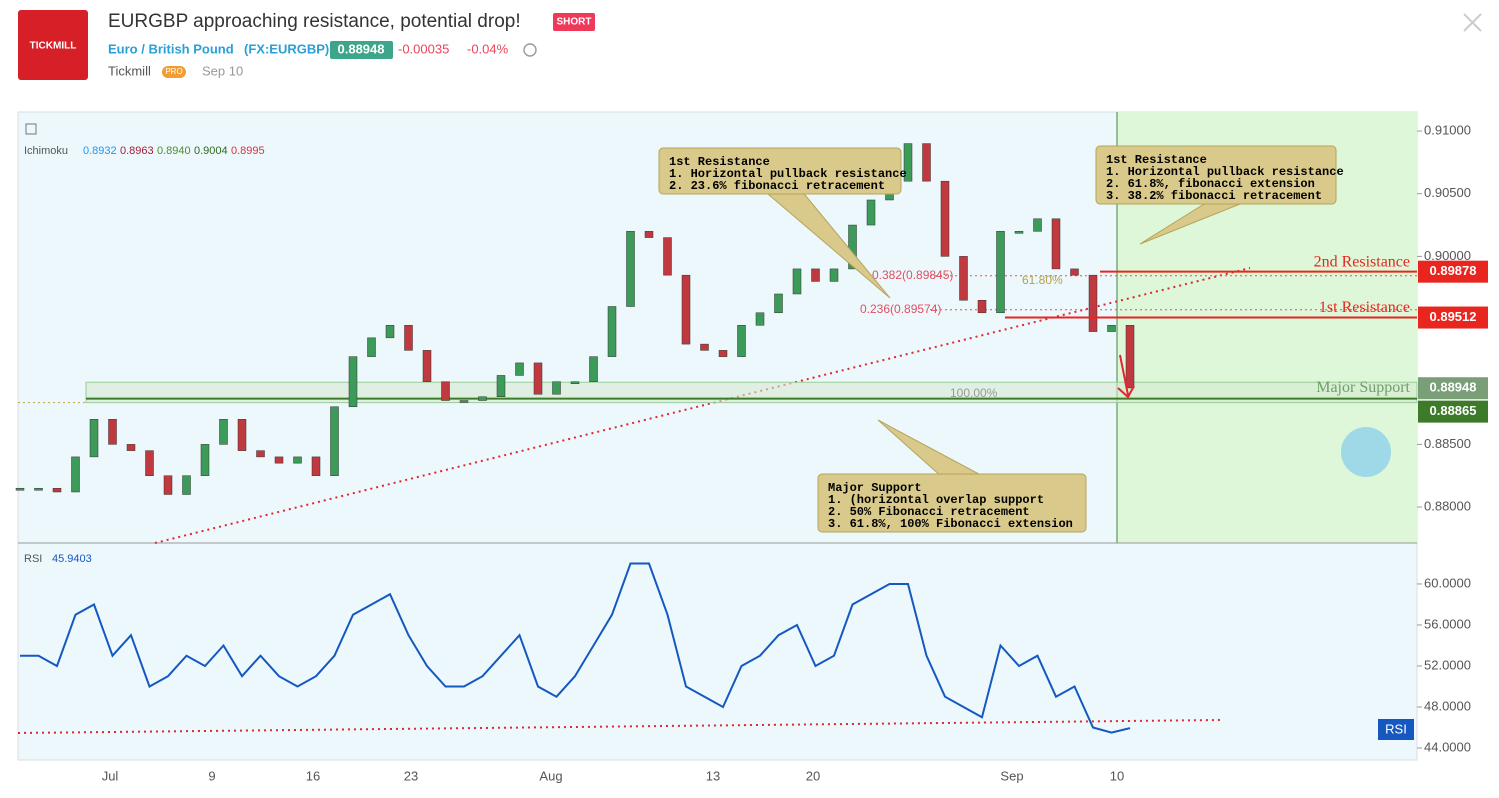 The height and width of the screenshot is (798, 1499). What do you see at coordinates (1447, 255) in the screenshot?
I see `y-tick-label: 0.90000` at bounding box center [1447, 255].